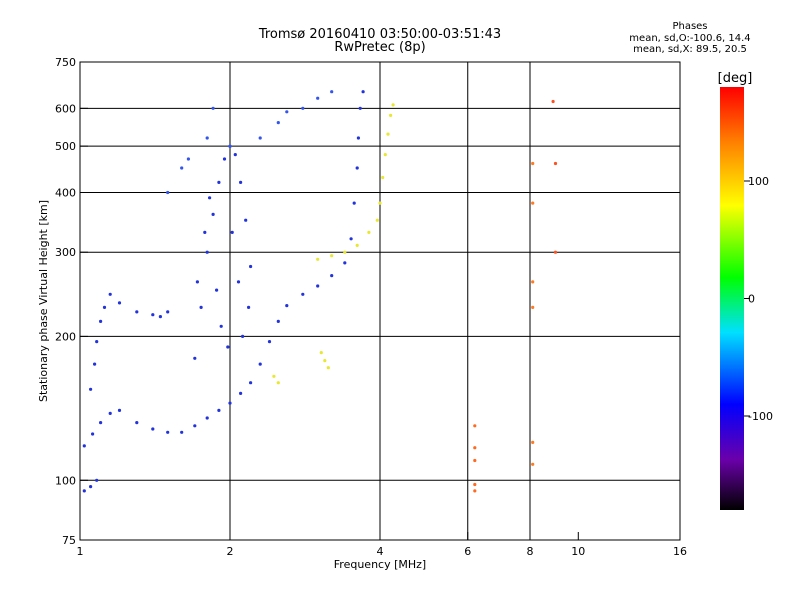 The image size is (800, 600). I want to click on y-tick-label: 75, so click(69, 540).